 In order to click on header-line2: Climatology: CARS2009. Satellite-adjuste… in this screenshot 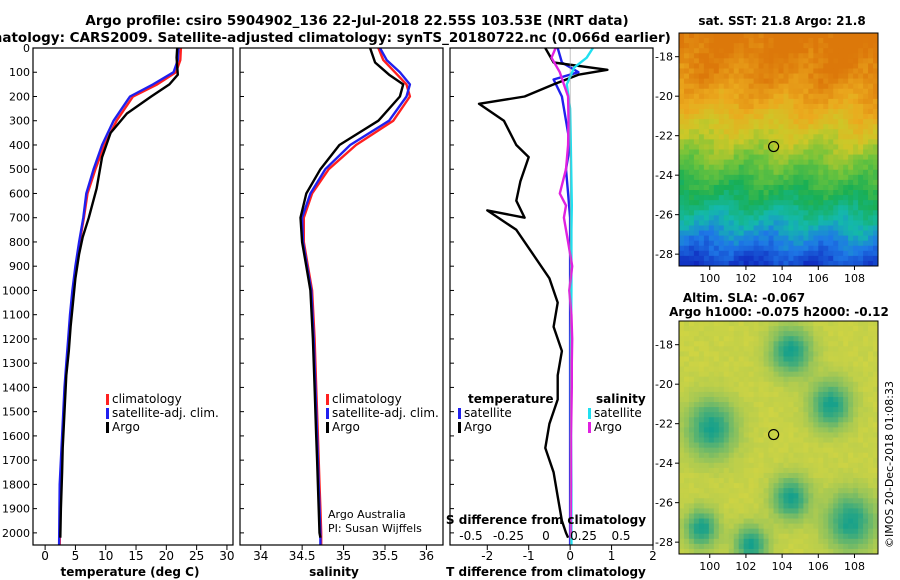, I will do `click(335, 38)`.